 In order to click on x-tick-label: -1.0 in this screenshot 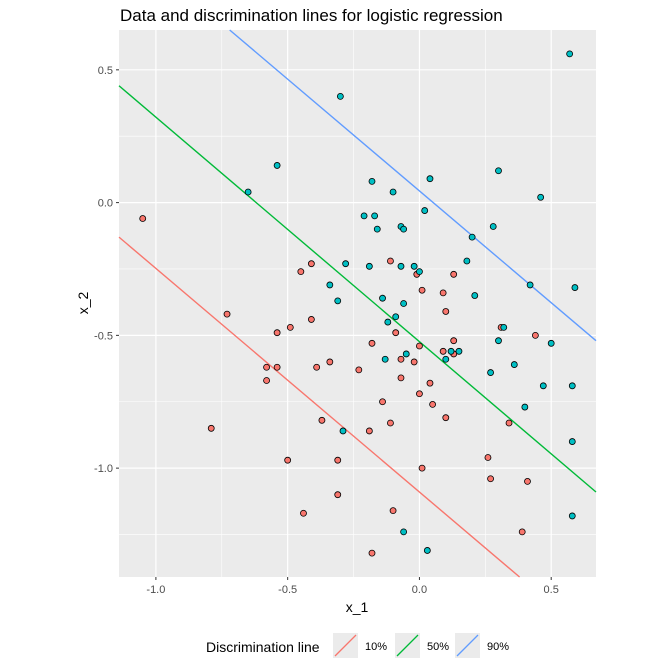, I will do `click(155, 590)`.